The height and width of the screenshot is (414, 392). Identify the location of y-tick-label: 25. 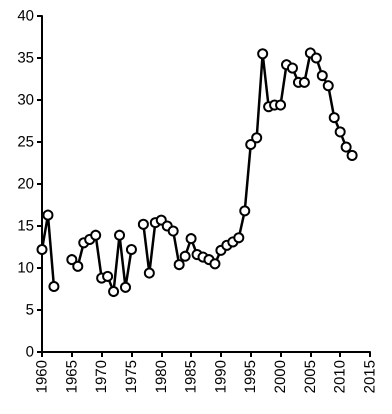
(25, 142).